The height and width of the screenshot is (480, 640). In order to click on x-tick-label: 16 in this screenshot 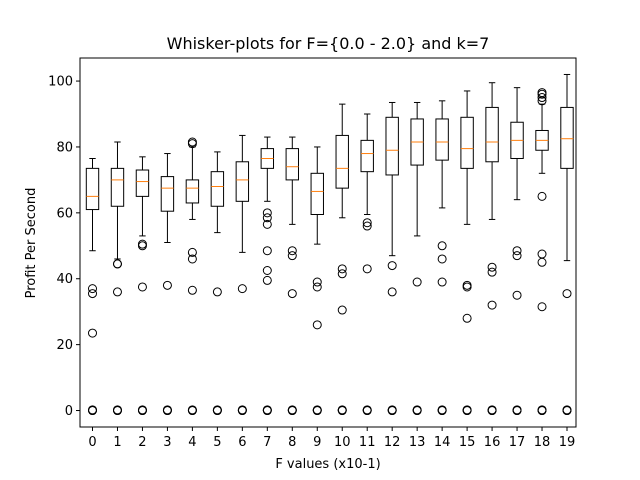, I will do `click(492, 442)`.